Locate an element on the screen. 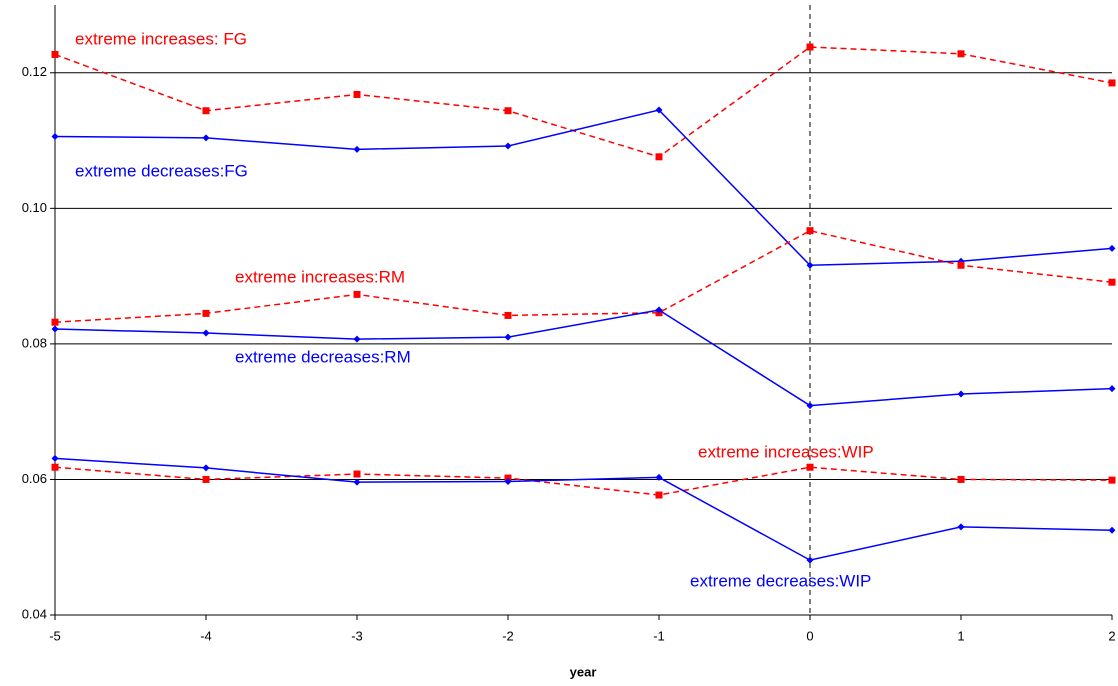 The image size is (1118, 686). x-tick-label: -5 is located at coordinates (55, 635).